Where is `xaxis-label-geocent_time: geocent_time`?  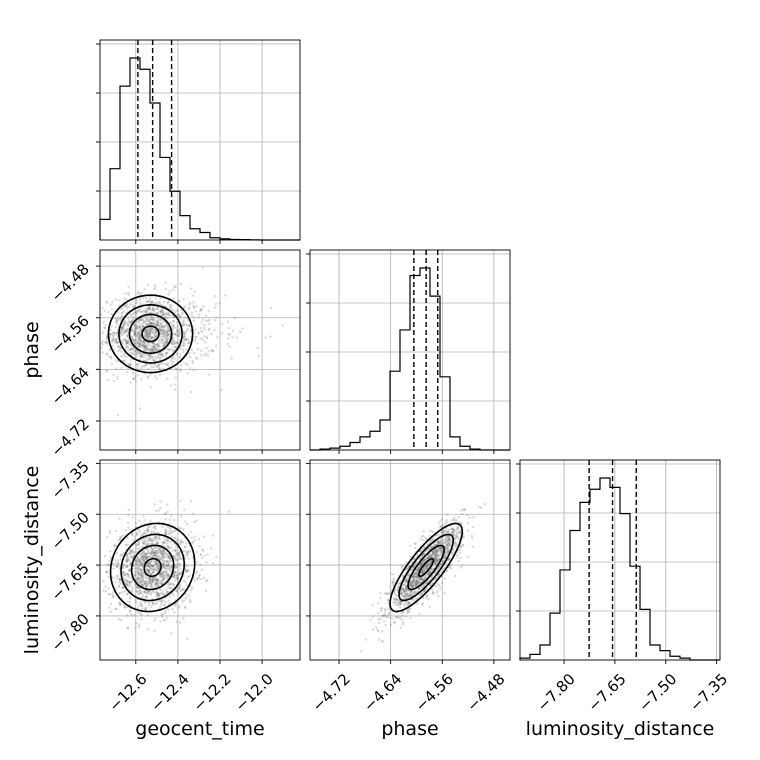
xaxis-label-geocent_time: geocent_time is located at coordinates (199, 729).